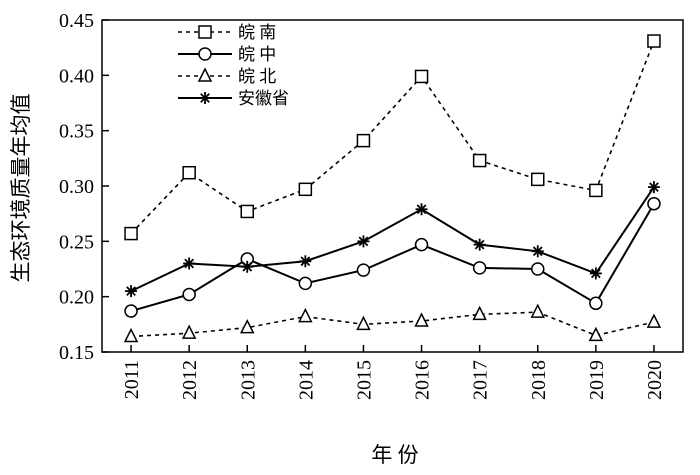 This screenshot has width=700, height=475. I want to click on legend-circle-marker, so click(205, 54).